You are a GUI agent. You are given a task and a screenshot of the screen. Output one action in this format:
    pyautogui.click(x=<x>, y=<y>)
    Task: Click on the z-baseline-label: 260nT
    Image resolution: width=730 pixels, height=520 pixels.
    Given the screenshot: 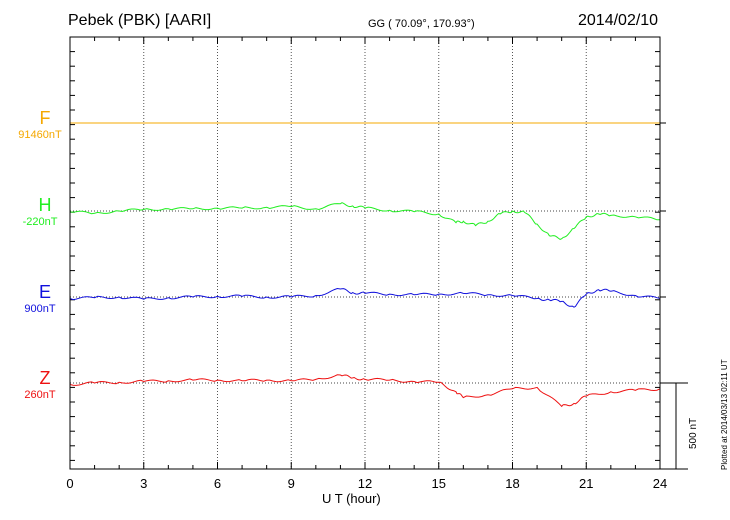 What is the action you would take?
    pyautogui.click(x=40, y=395)
    